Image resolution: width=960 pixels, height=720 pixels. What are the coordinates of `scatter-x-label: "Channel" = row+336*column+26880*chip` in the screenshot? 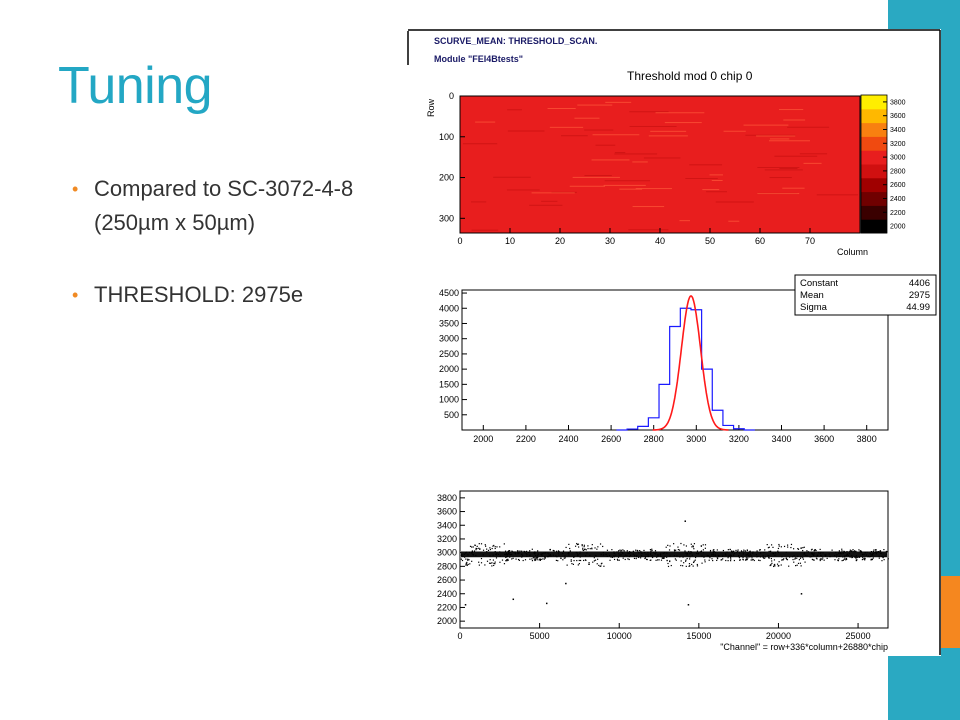 It's located at (804, 647).